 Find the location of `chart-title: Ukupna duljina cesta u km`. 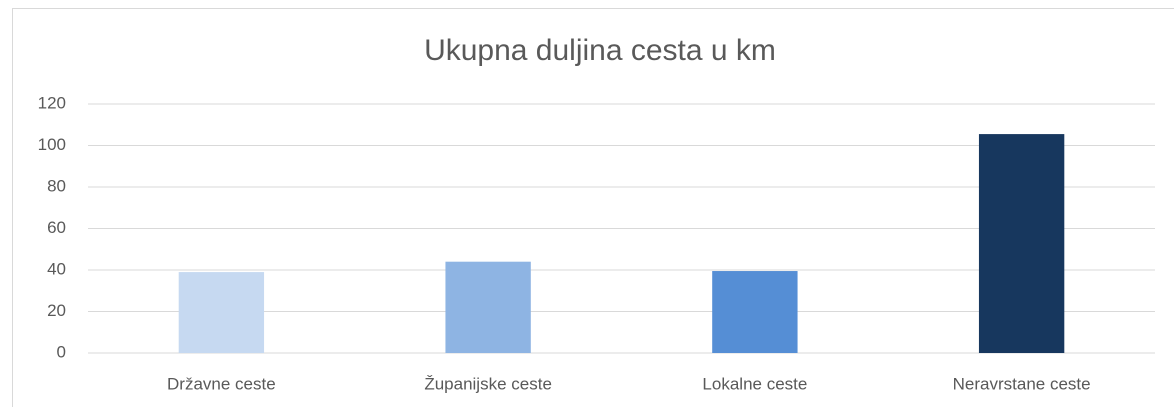

chart-title: Ukupna duljina cesta u km is located at coordinates (600, 50).